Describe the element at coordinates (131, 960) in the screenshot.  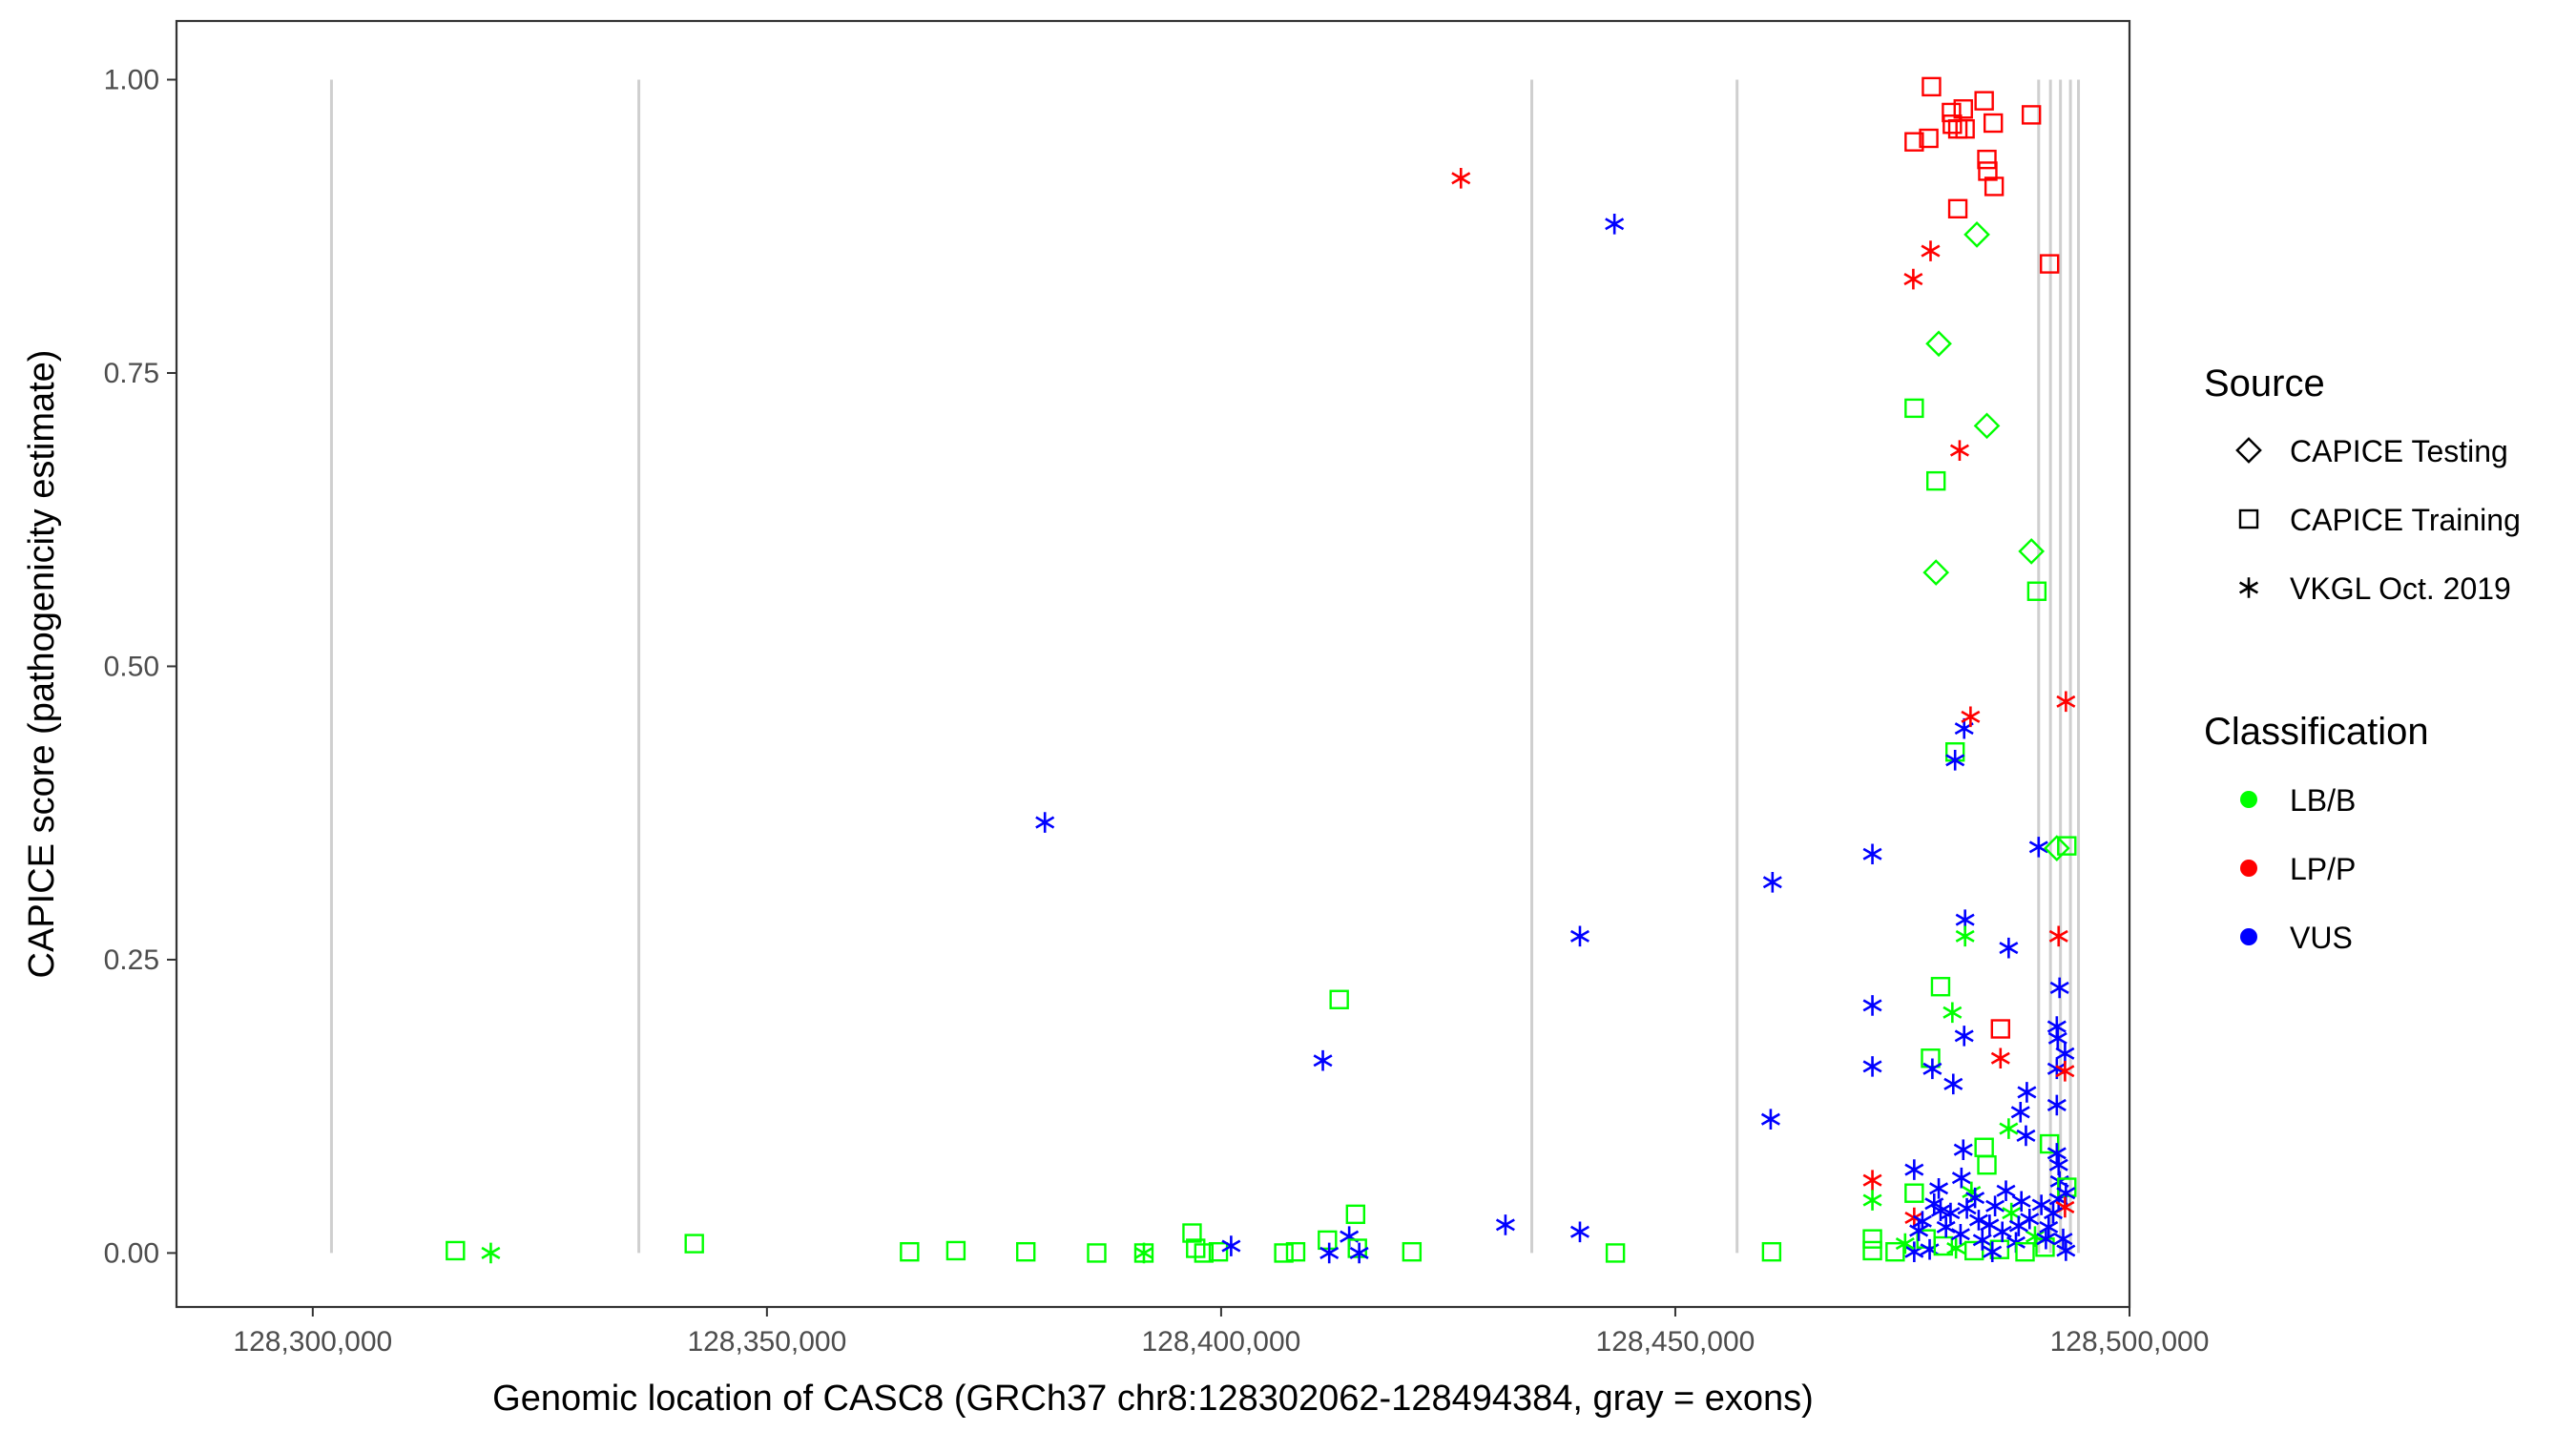
I see `y-tick-label: 0.25` at that location.